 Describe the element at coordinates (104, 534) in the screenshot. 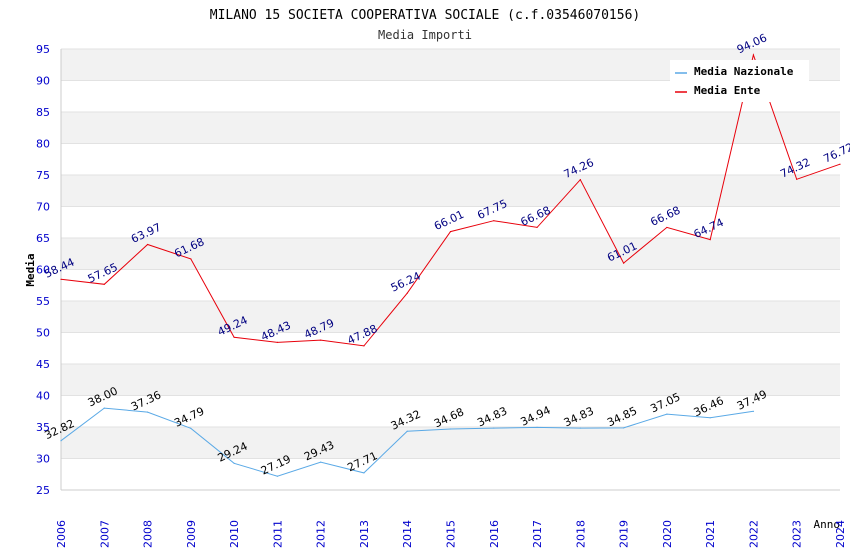

I see `x-tick-label: 2007` at that location.